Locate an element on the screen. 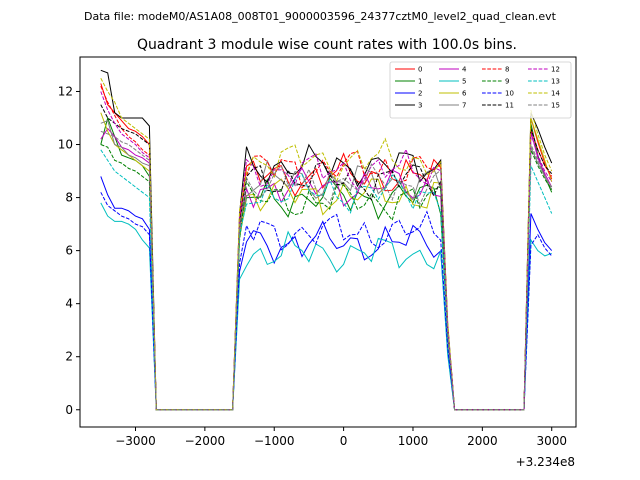  x-axis: −3000 −2000 −1000 0 1000 2000 3000 is located at coordinates (341, 437).